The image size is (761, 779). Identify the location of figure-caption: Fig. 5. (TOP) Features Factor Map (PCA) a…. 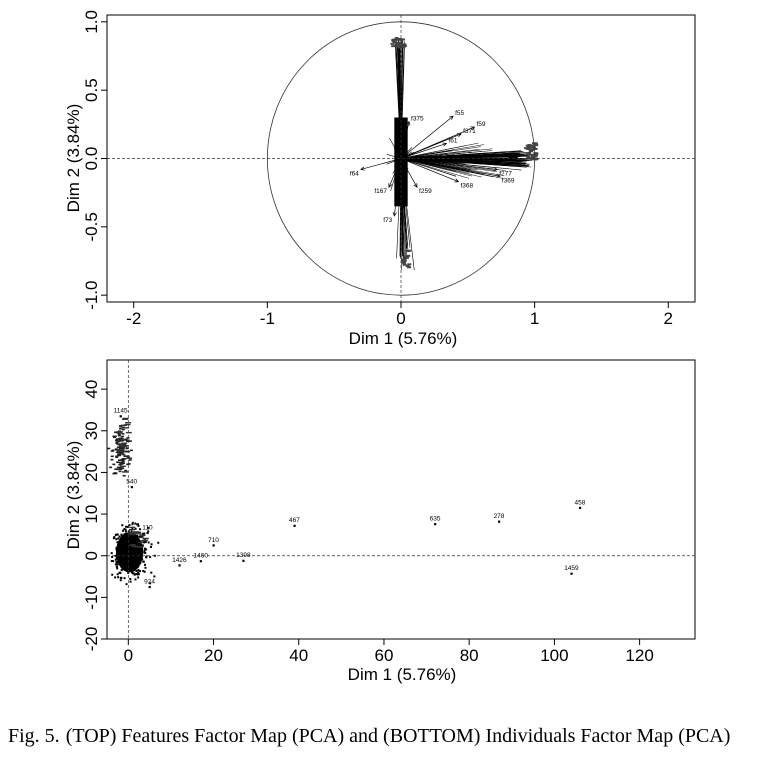
(383, 736).